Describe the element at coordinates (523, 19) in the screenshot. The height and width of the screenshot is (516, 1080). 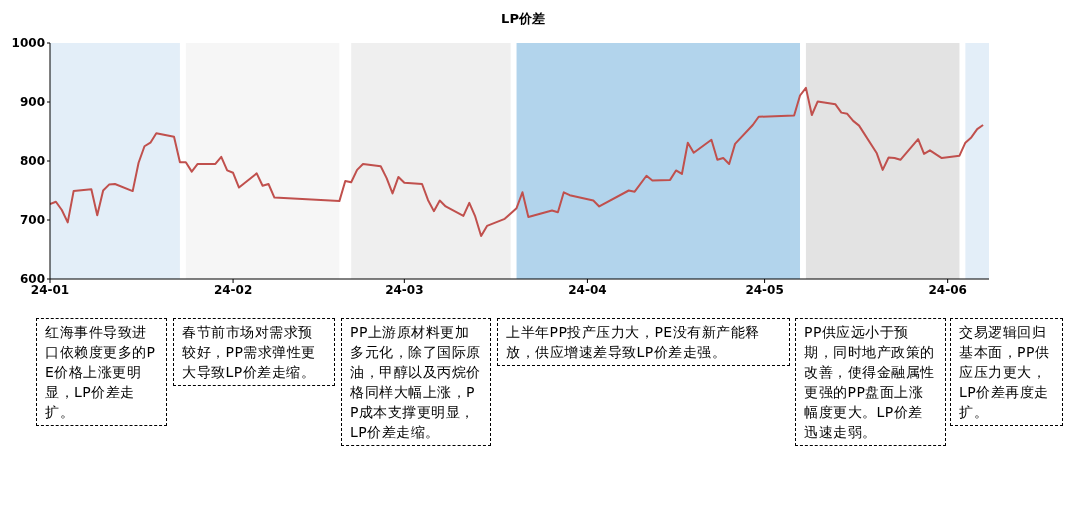
I see `chart-title: LP价差` at that location.